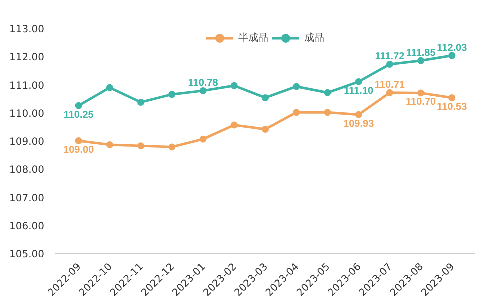 This screenshot has width=500, height=303. What do you see at coordinates (452, 107) in the screenshot?
I see `data-label: 110.53` at bounding box center [452, 107].